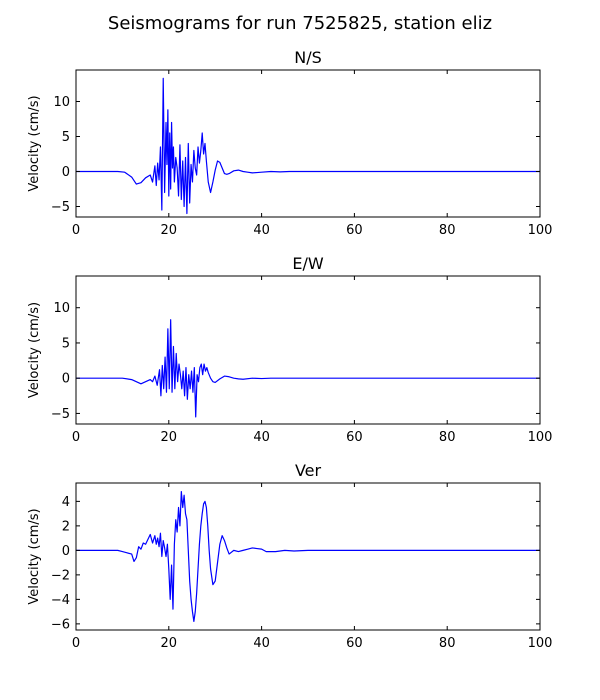 The width and height of the screenshot is (600, 700). I want to click on y-tick-label: −6, so click(60, 624).